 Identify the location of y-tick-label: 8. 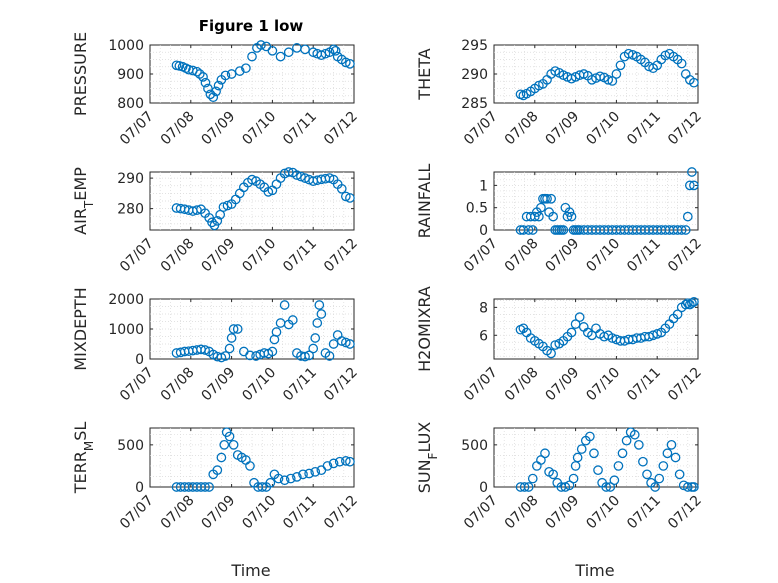
(483, 308).